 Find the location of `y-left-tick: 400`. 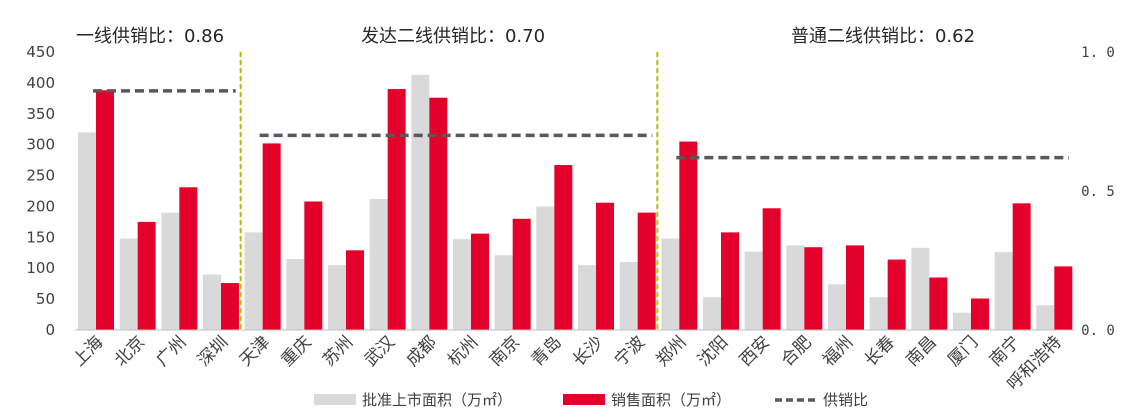

y-left-tick: 400 is located at coordinates (40, 83).